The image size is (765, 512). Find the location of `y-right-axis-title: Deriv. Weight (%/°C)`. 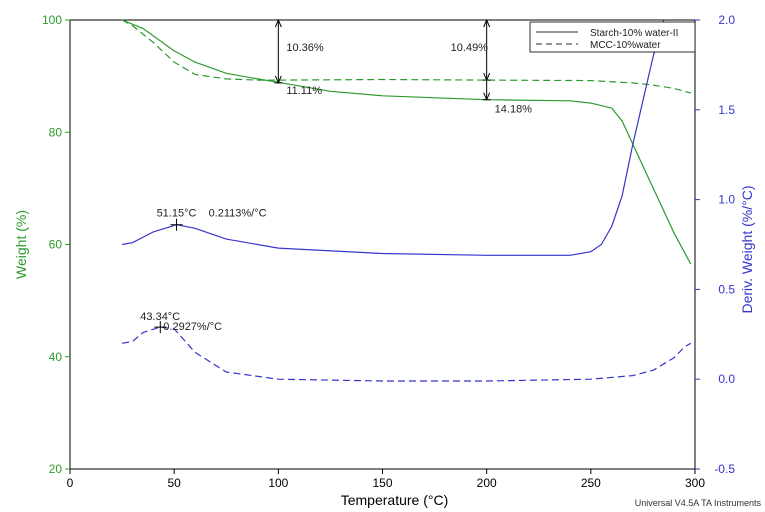

y-right-axis-title: Deriv. Weight (%/°C) is located at coordinates (747, 250).